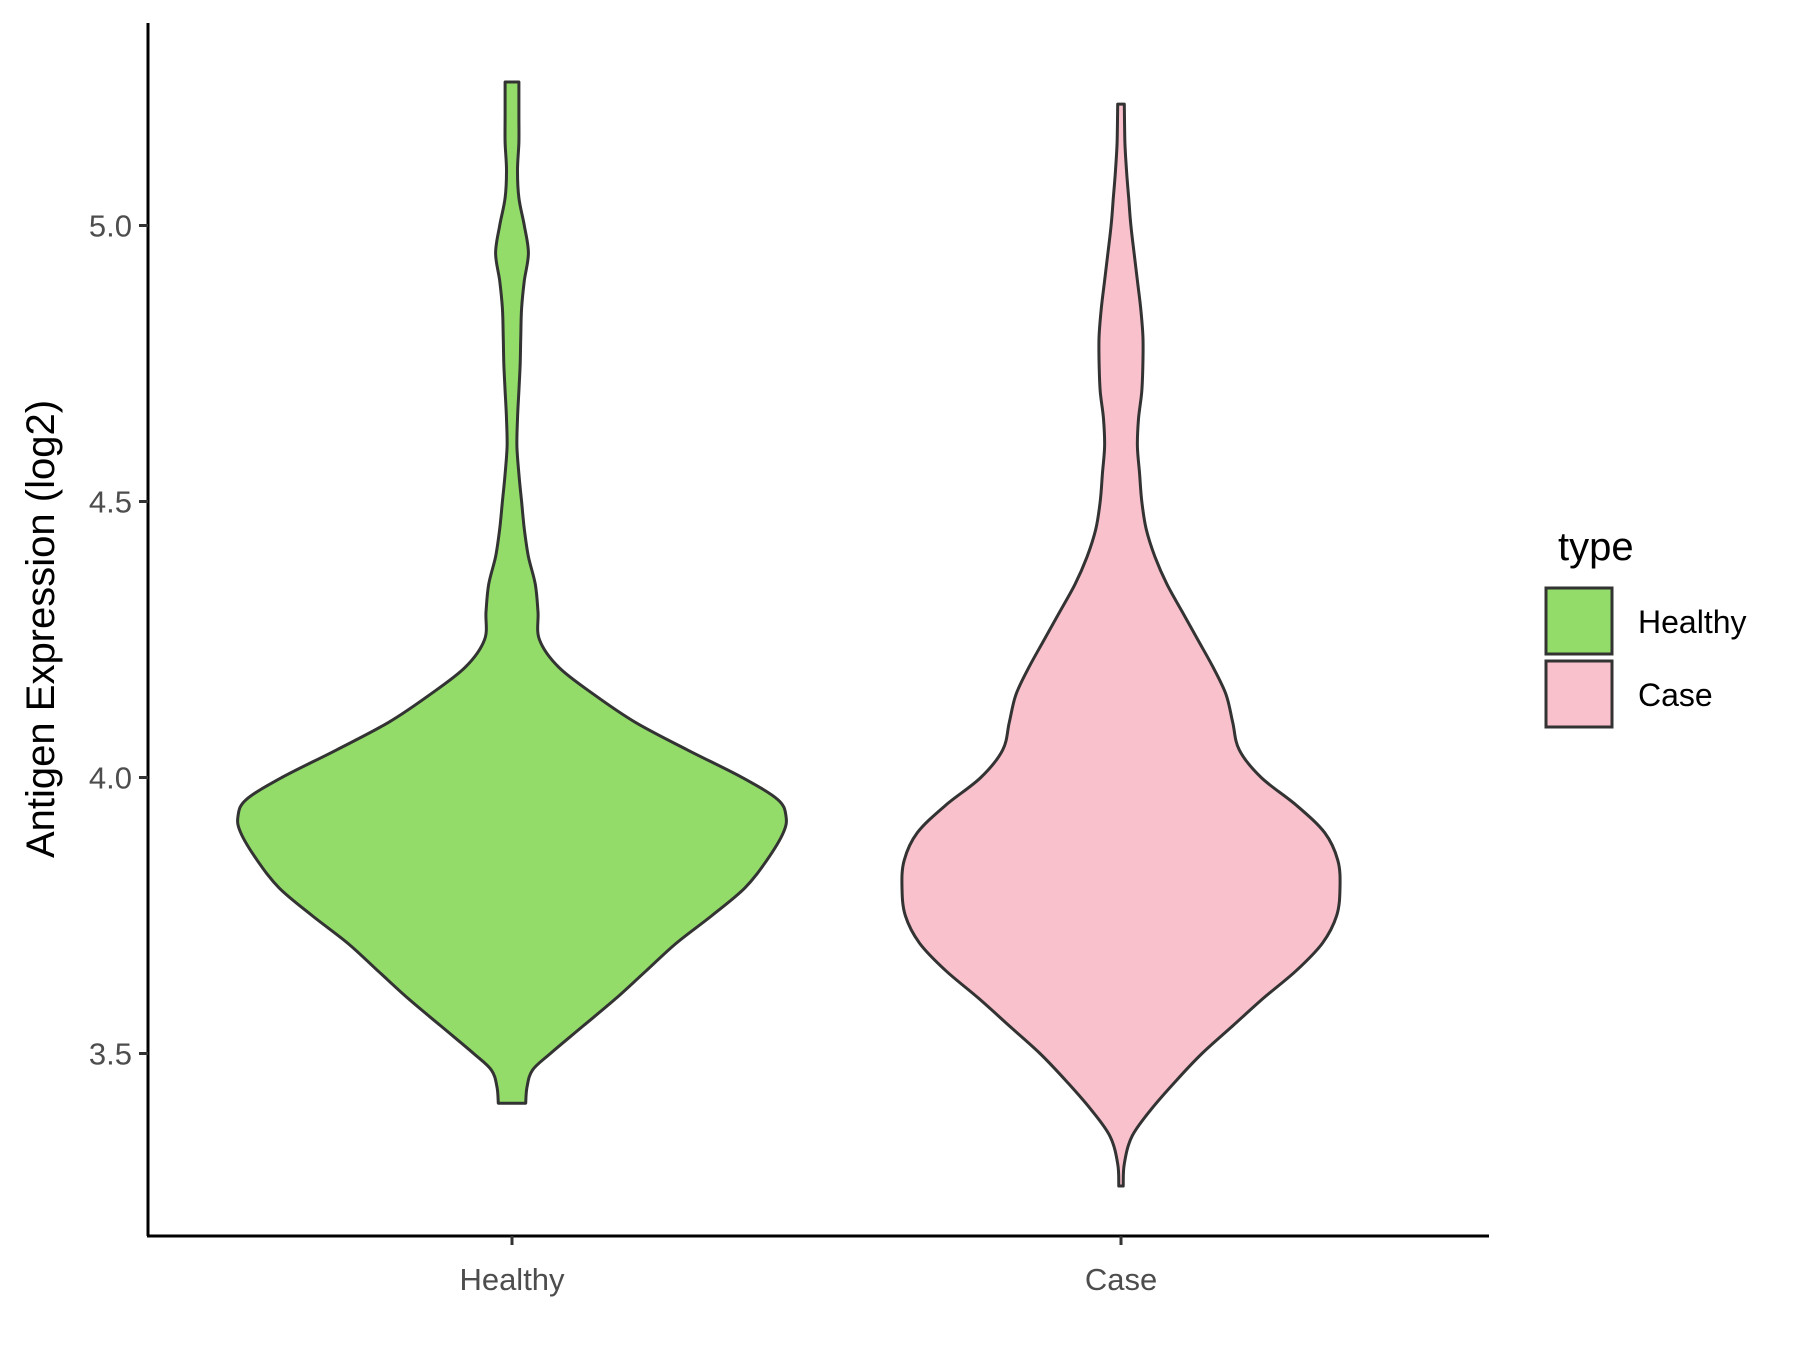 This screenshot has width=1800, height=1350. What do you see at coordinates (1579, 694) in the screenshot?
I see `legend-key-case` at bounding box center [1579, 694].